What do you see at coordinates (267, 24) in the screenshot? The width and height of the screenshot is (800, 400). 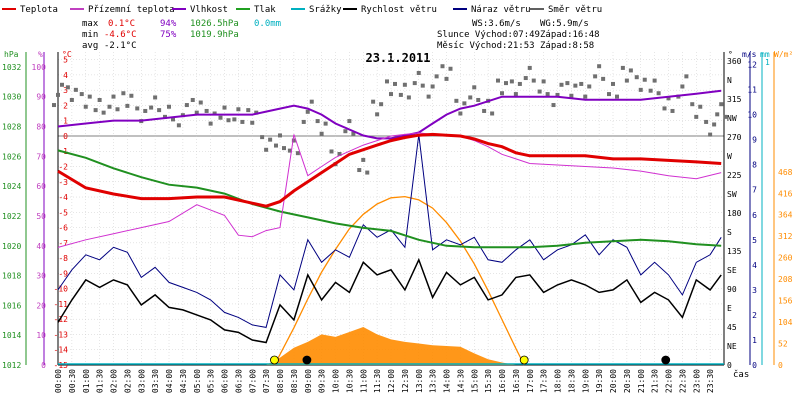 I see `stats-max-rain: 0.0mm` at bounding box center [267, 24].